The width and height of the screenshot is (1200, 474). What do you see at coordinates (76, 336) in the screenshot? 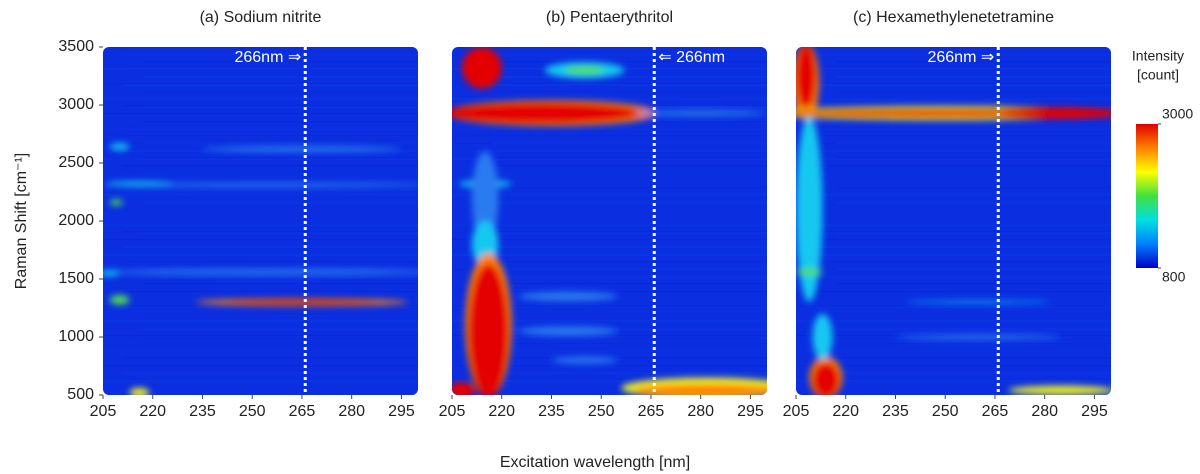
I see `y-tick-label: 1000` at bounding box center [76, 336].